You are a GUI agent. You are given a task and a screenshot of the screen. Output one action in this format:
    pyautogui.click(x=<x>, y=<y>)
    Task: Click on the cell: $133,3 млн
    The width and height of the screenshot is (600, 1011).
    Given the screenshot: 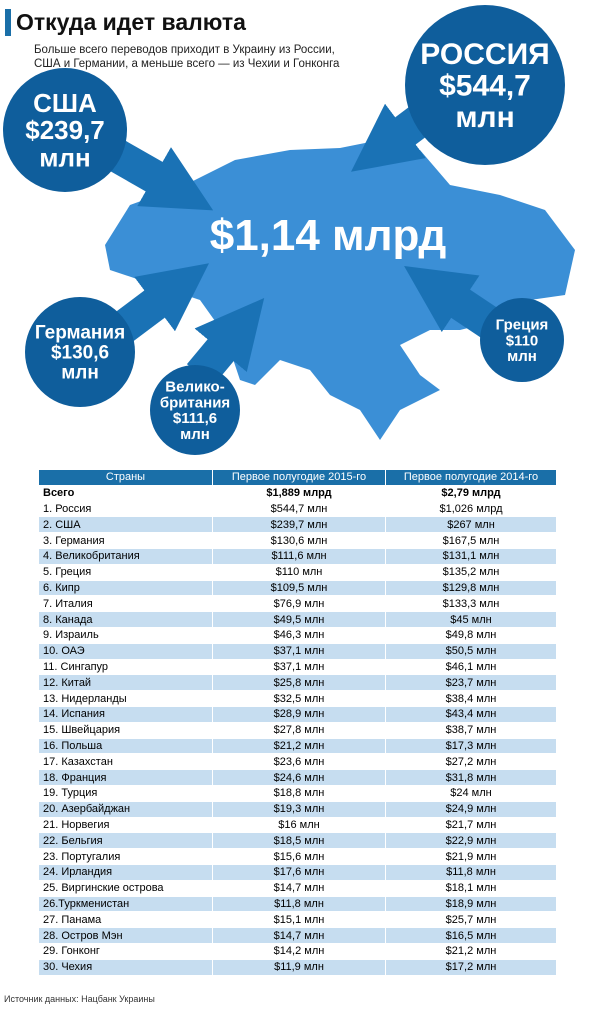 What is the action you would take?
    pyautogui.click(x=471, y=604)
    